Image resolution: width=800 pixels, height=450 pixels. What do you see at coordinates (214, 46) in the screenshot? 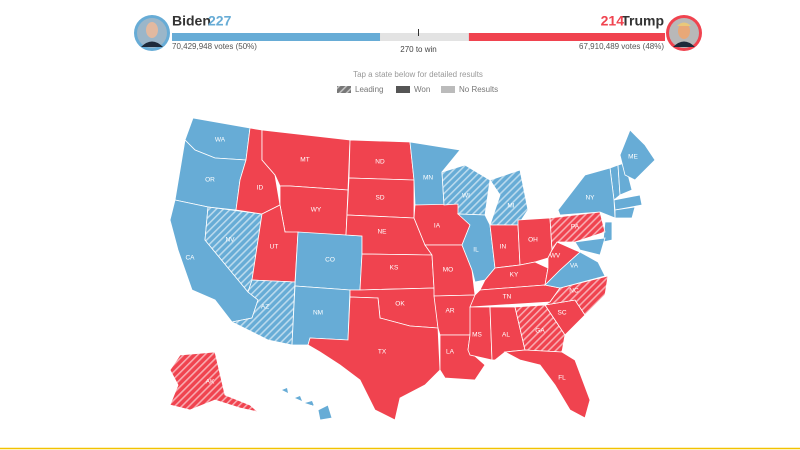
I see `popular-votes: 70,429,948 votes (50%)` at bounding box center [214, 46].